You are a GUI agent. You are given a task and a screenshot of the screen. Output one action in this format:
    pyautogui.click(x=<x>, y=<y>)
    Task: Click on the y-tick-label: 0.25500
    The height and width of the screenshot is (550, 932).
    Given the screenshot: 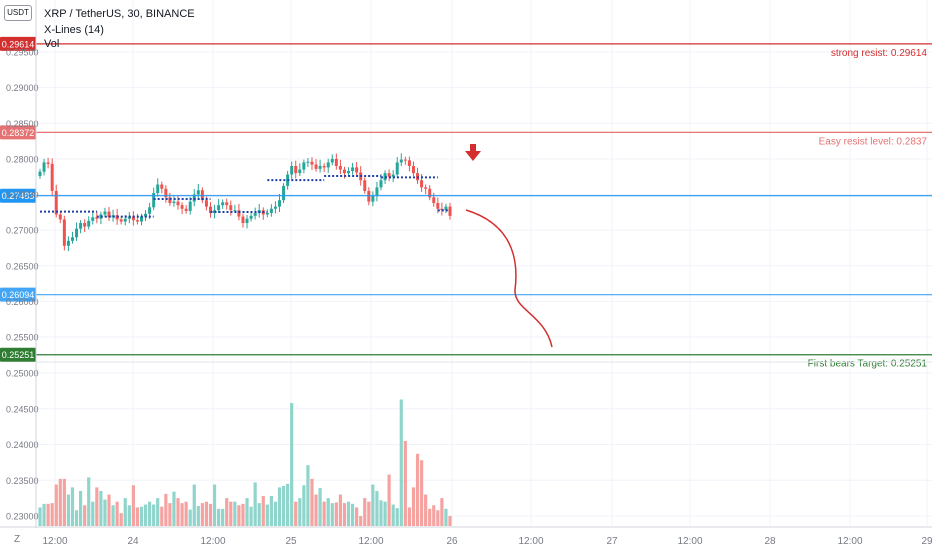 What is the action you would take?
    pyautogui.click(x=22, y=338)
    